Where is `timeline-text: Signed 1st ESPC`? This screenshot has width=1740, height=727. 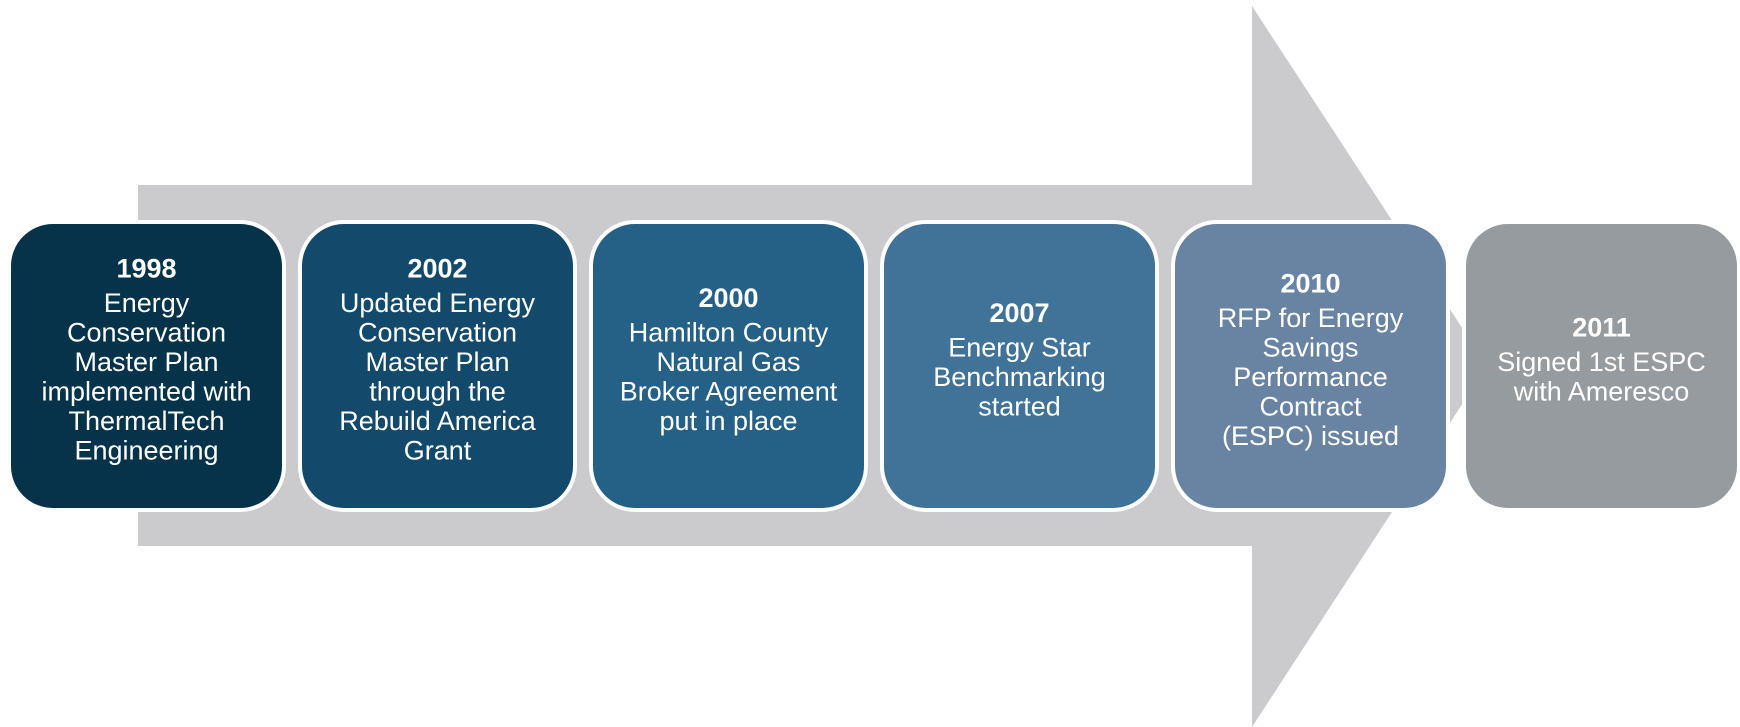 timeline-text: Signed 1st ESPC is located at coordinates (1601, 362).